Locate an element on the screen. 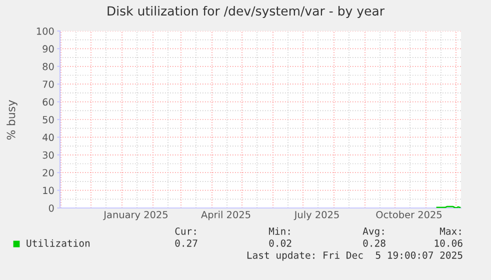 The image size is (491, 280). y-tick-label: 0 is located at coordinates (51, 208).